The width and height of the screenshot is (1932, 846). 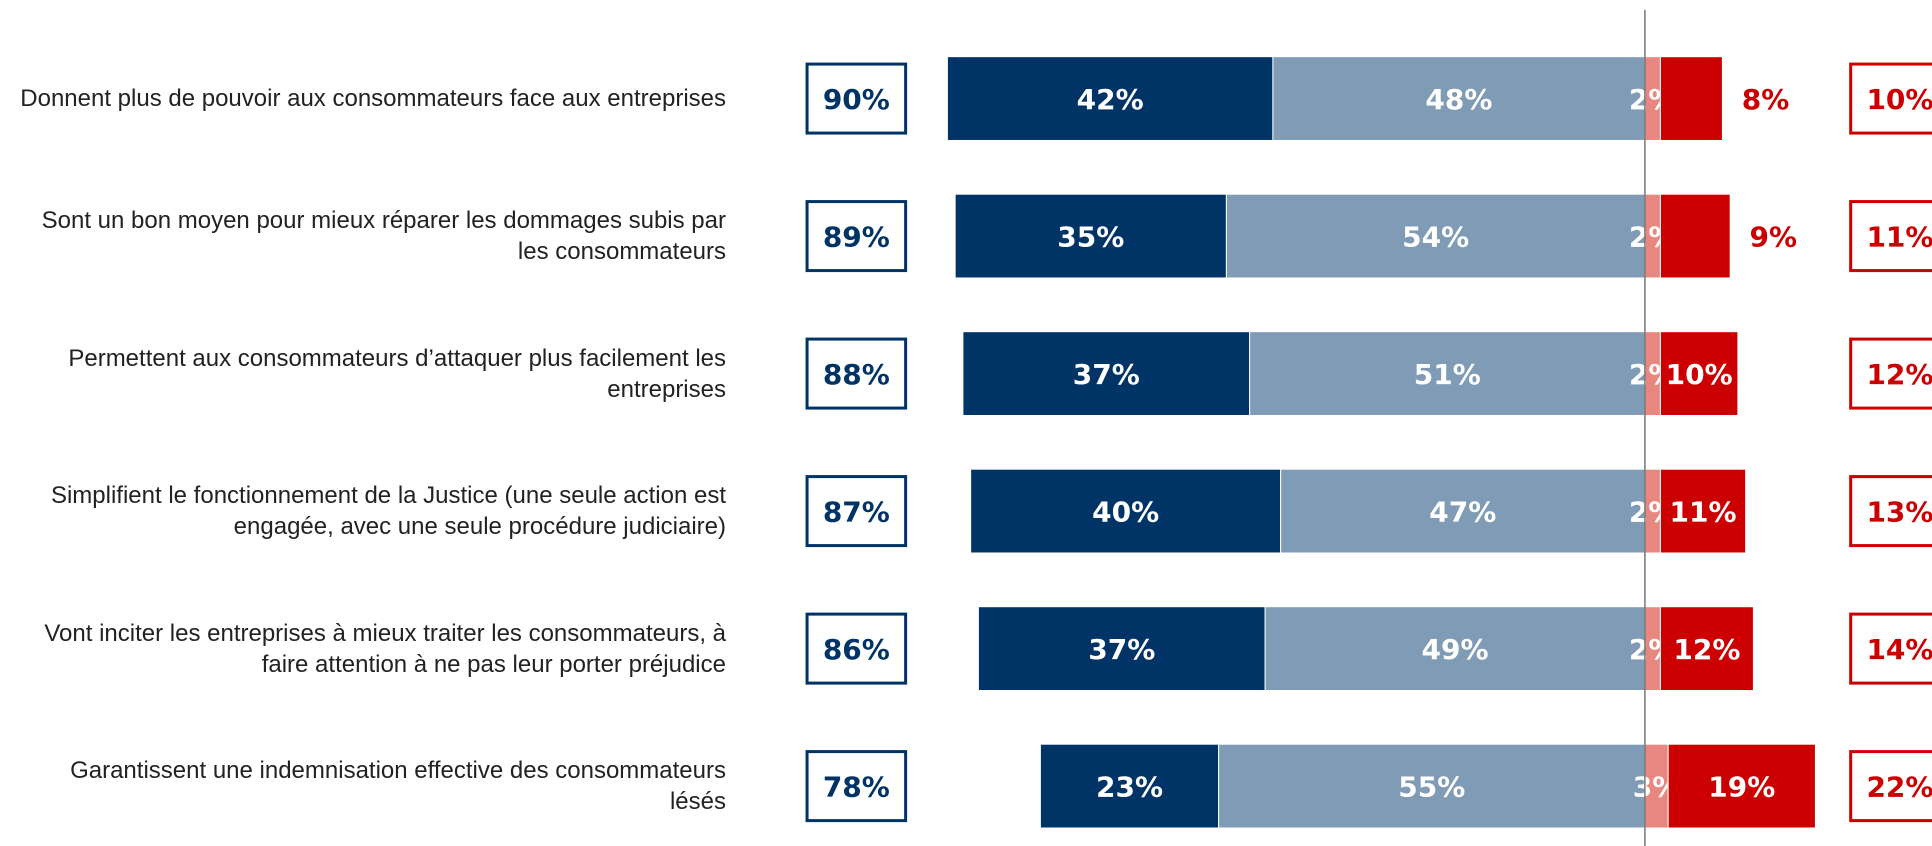 I want to click on total-label: 87%, so click(x=856, y=512).